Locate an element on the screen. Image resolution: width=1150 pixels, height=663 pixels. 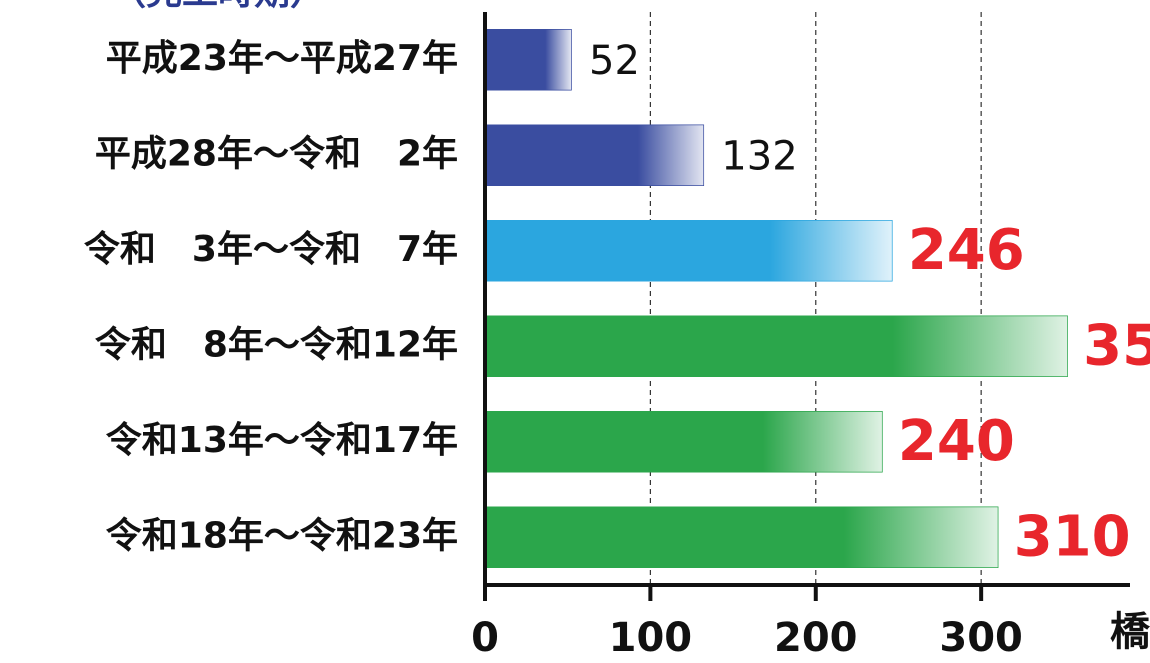
value-label: 52 is located at coordinates (614, 61).